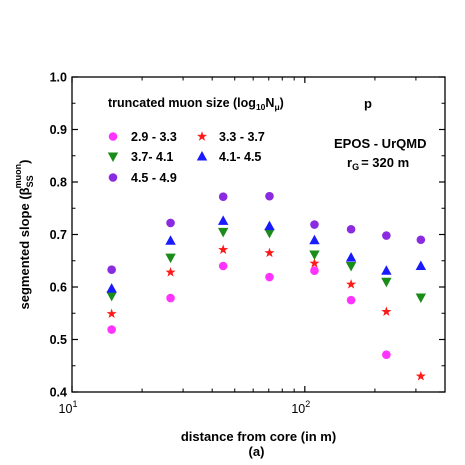 The image size is (465, 465). Describe the element at coordinates (242, 137) in the screenshot. I see `legend-label: 3.3 - 3.7` at that location.